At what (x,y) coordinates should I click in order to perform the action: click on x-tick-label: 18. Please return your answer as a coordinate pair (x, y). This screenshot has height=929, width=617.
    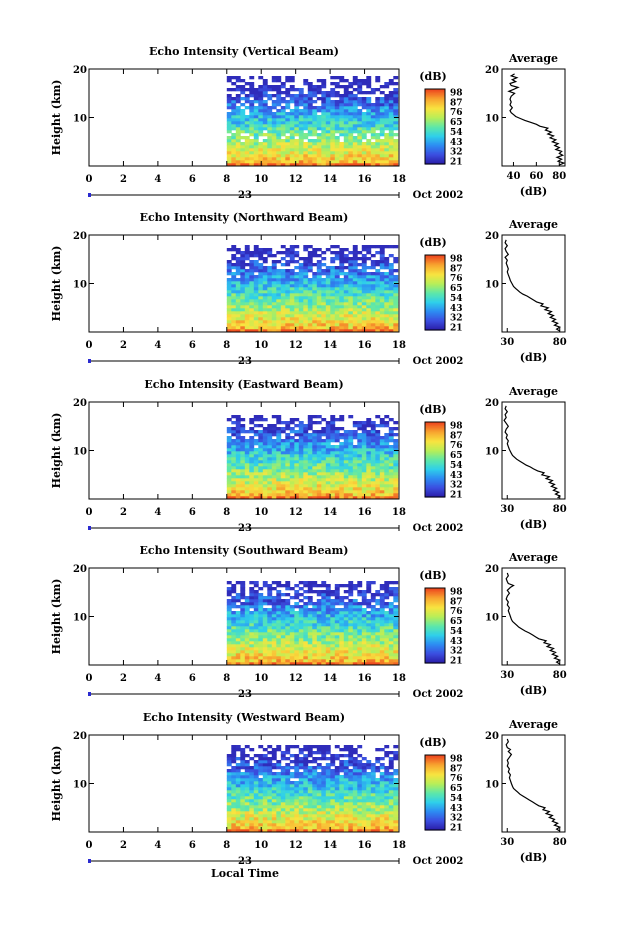
    Looking at the image, I should click on (399, 179).